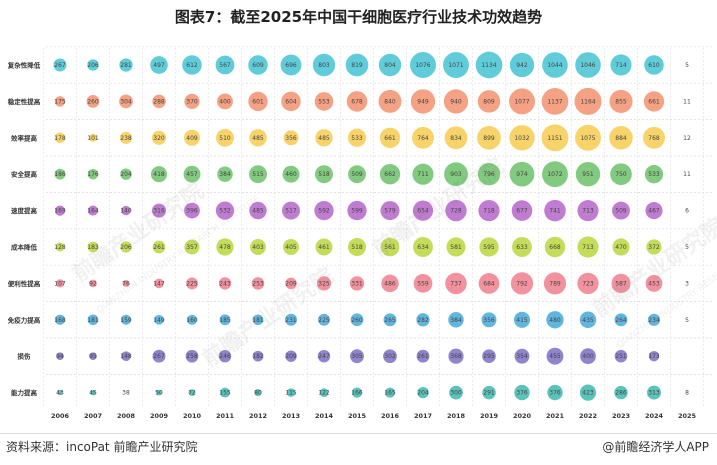 The width and height of the screenshot is (717, 465). I want to click on data-label: 457, so click(192, 174).